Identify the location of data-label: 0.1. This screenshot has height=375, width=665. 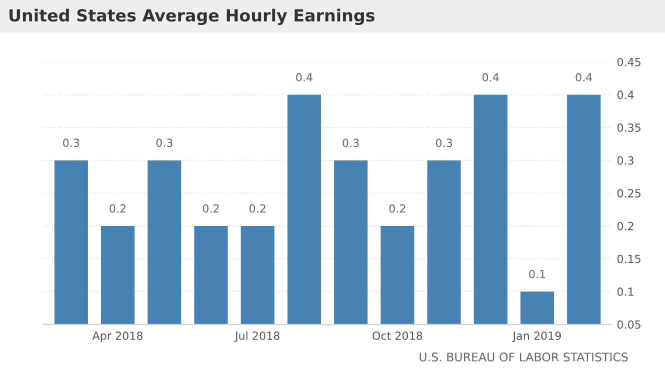
(537, 274).